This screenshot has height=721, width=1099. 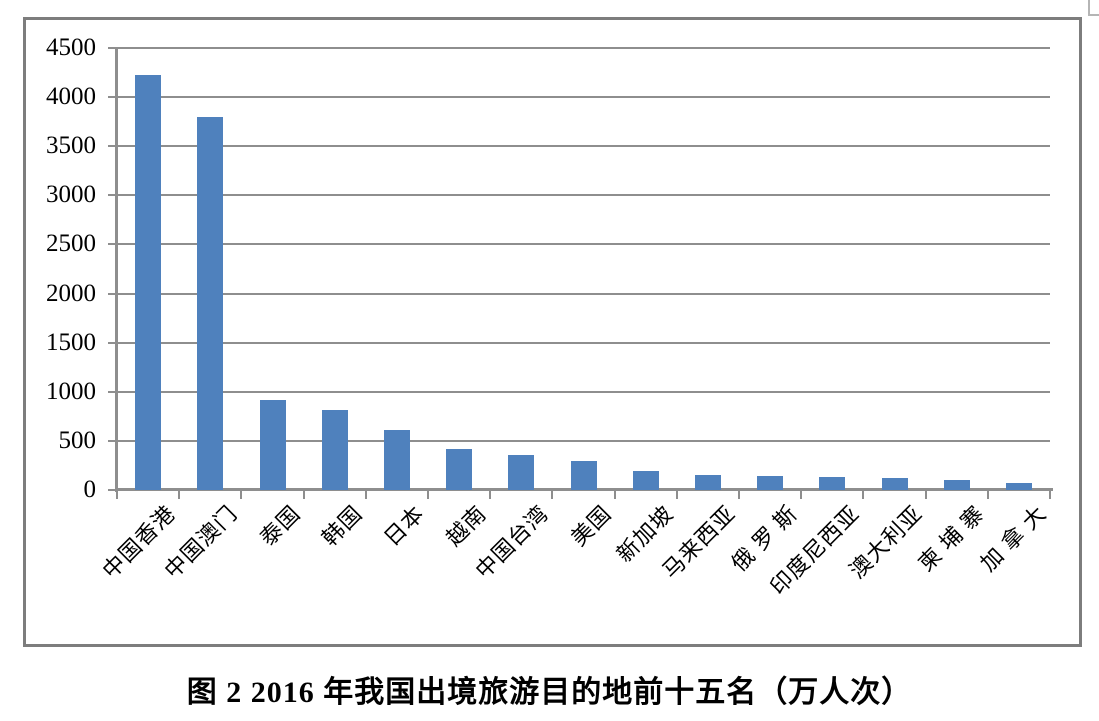 What do you see at coordinates (71, 293) in the screenshot?
I see `y-axis-label: 2000` at bounding box center [71, 293].